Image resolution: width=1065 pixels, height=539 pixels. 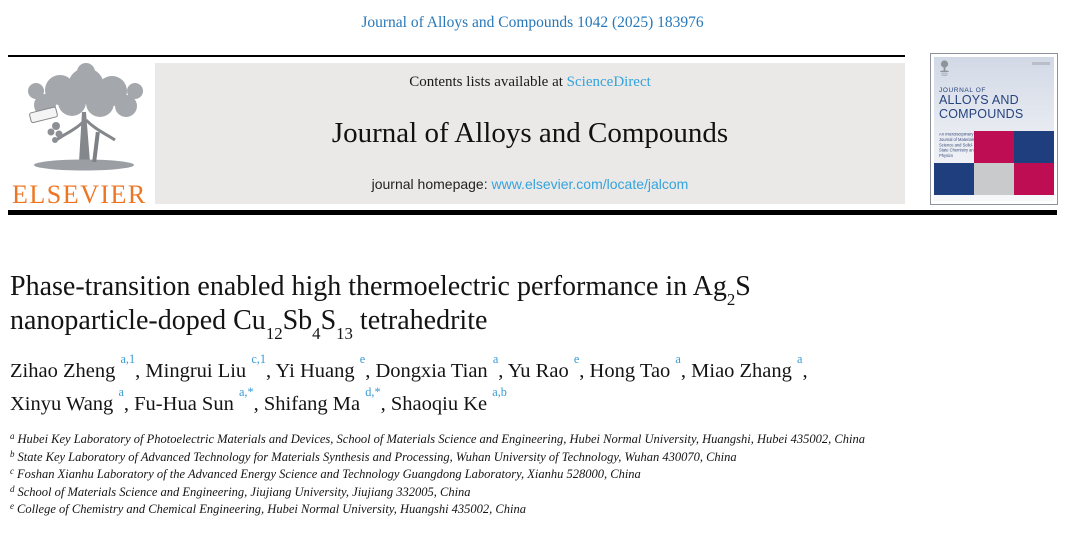 What do you see at coordinates (456, 56) in the screenshot?
I see `top-rule` at bounding box center [456, 56].